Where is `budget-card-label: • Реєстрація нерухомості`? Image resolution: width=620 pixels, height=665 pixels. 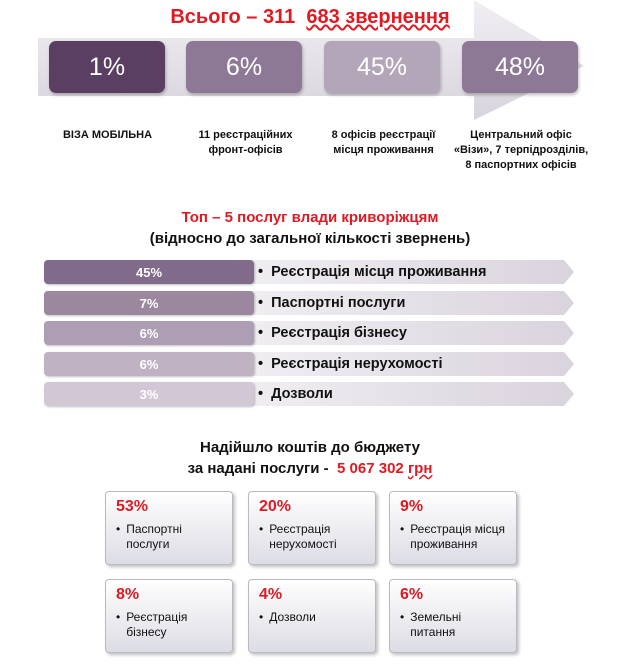
budget-card-label: • Реєстрація нерухомості is located at coordinates (312, 537).